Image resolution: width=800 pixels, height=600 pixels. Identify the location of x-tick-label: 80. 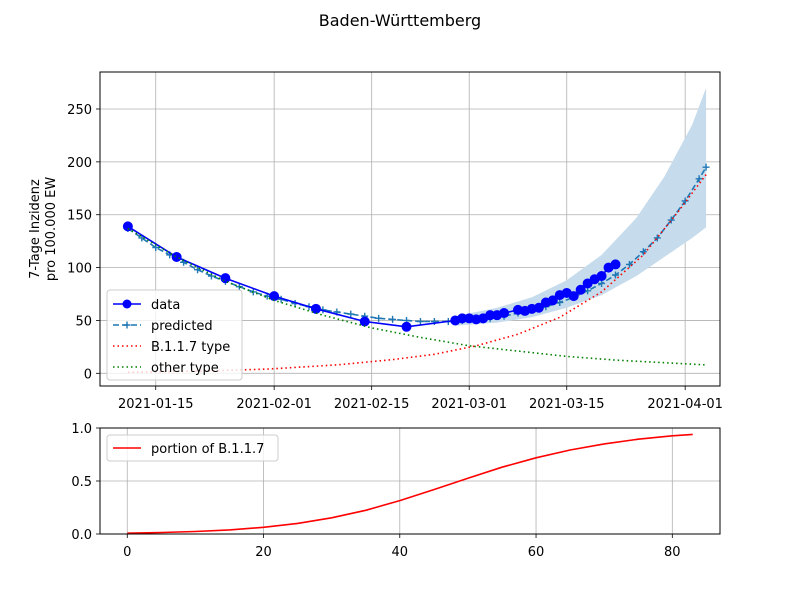
(672, 552).